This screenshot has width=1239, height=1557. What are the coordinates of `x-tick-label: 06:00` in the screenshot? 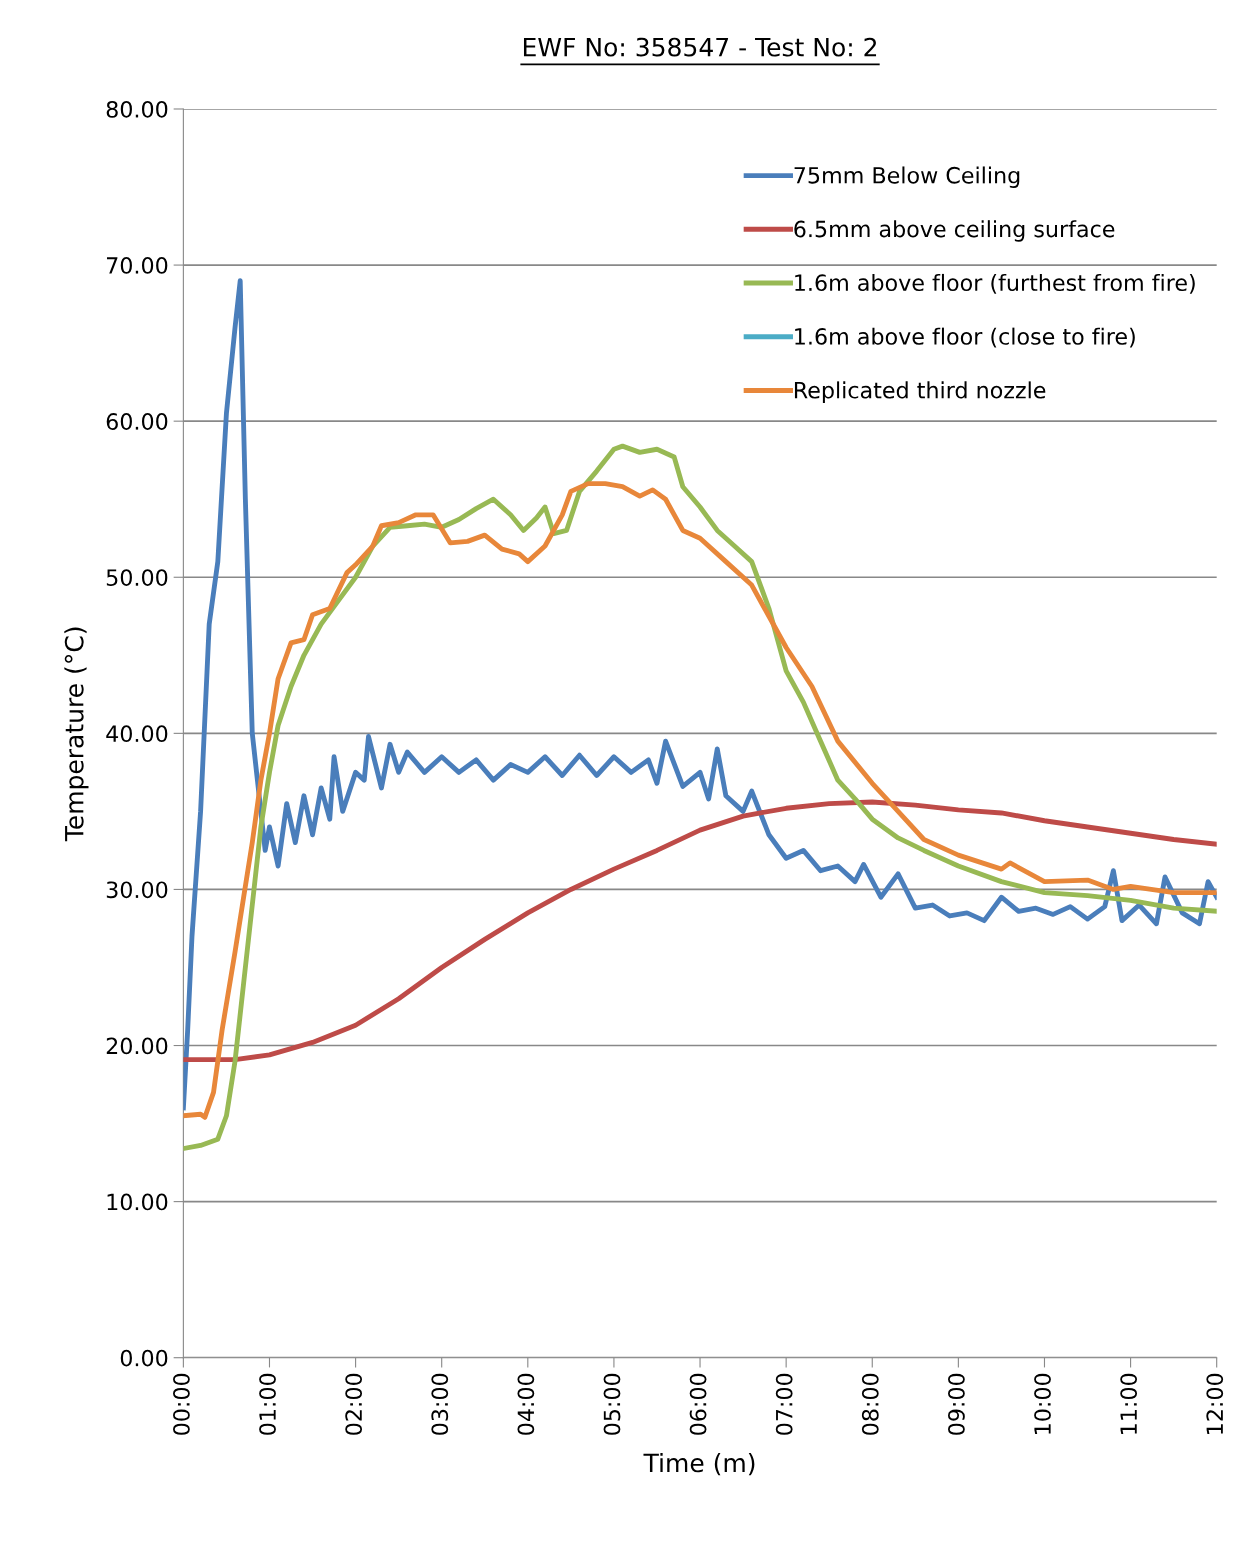 It's located at (698, 1404).